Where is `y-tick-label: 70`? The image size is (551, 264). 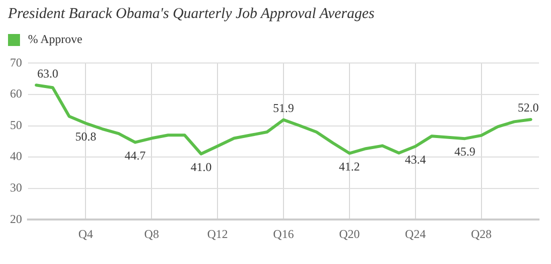
y-tick-label: 70 is located at coordinates (16, 62).